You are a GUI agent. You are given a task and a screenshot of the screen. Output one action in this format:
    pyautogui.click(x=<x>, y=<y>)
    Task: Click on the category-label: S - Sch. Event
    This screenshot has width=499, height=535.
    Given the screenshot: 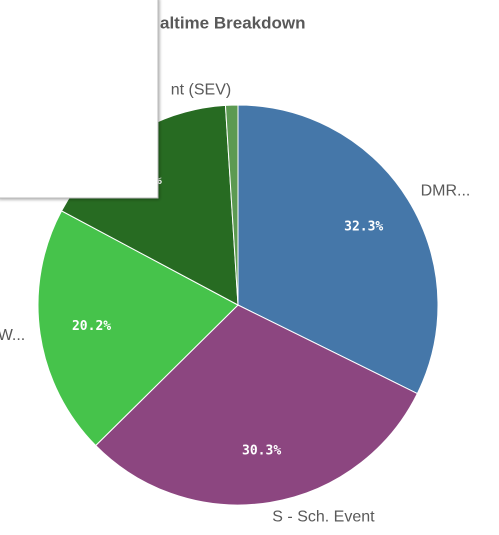 What is the action you would take?
    pyautogui.click(x=323, y=516)
    